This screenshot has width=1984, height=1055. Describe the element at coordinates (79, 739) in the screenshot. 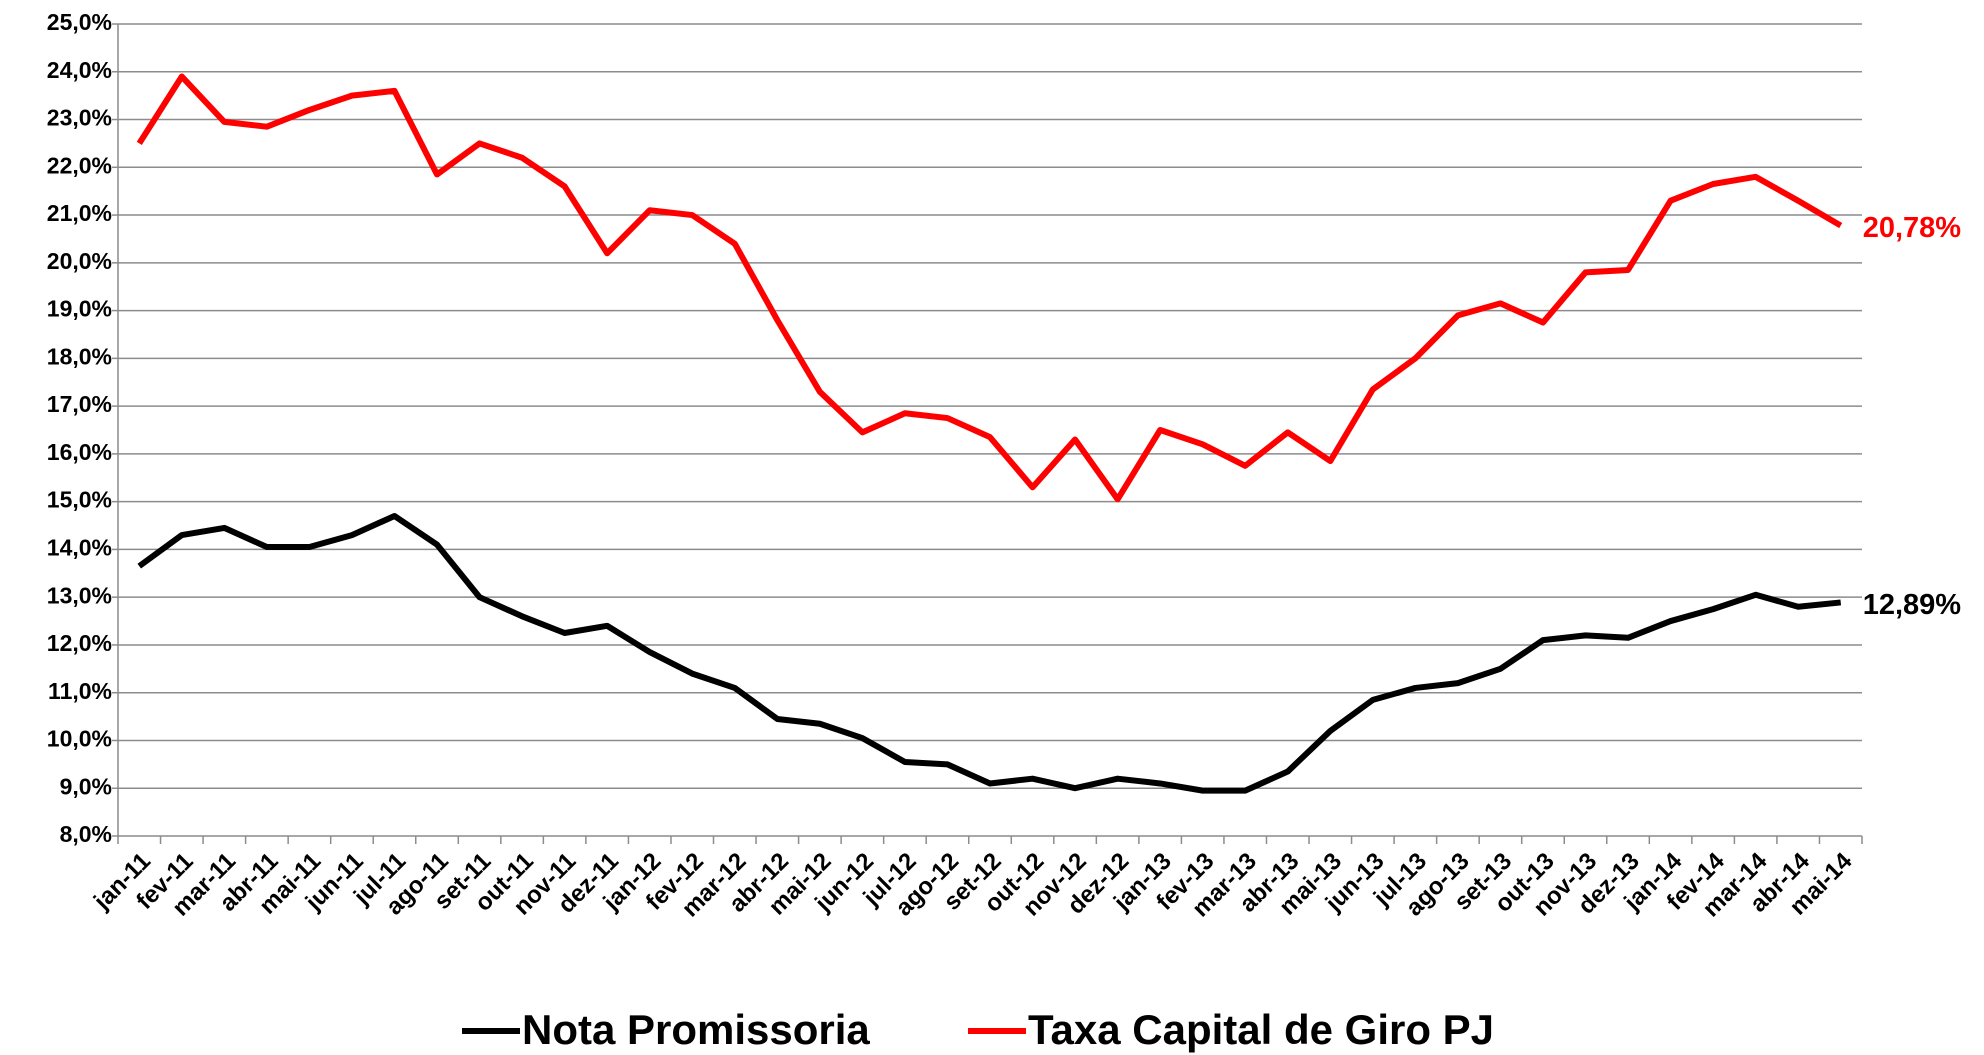

I see `y-tick-label: 10,0%` at that location.